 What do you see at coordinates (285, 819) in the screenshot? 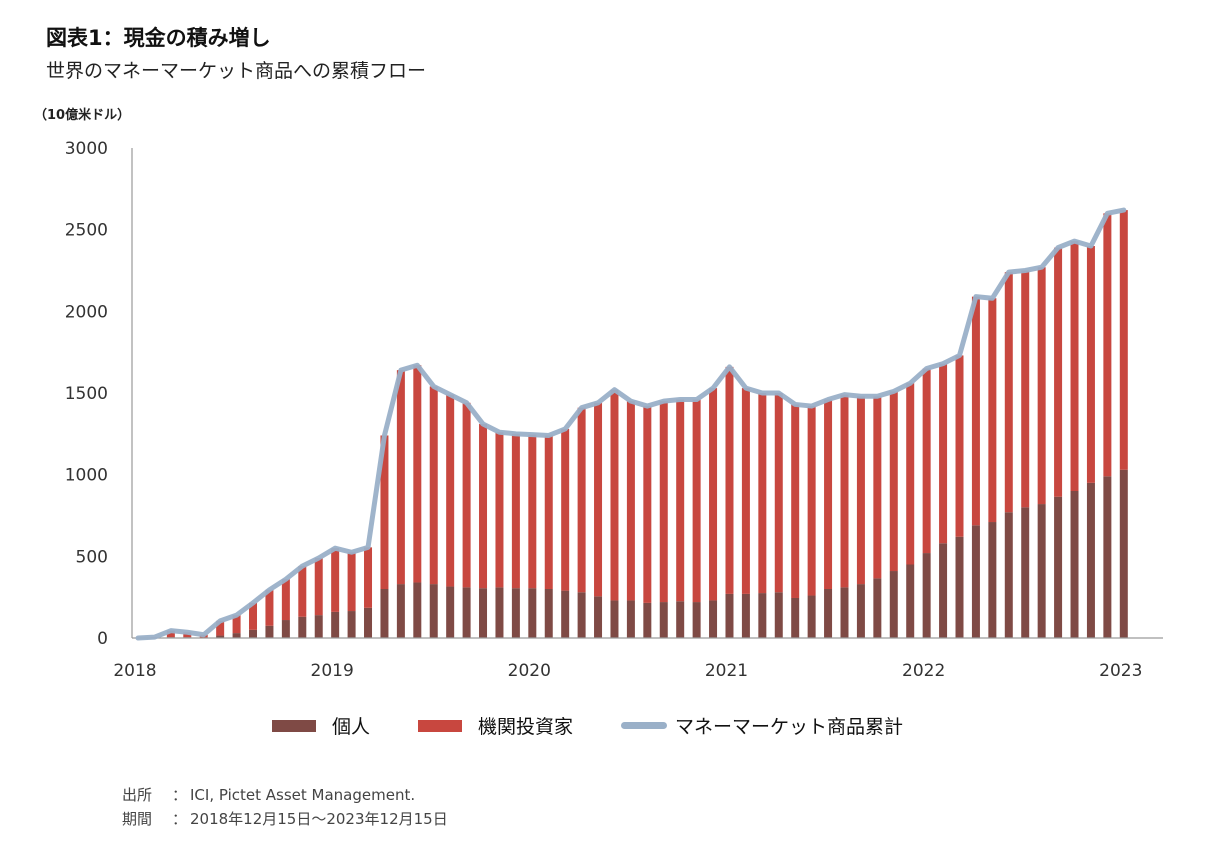
I see `period-note: 期間 ： 2018年12月15日～2023年12月15日` at bounding box center [285, 819].